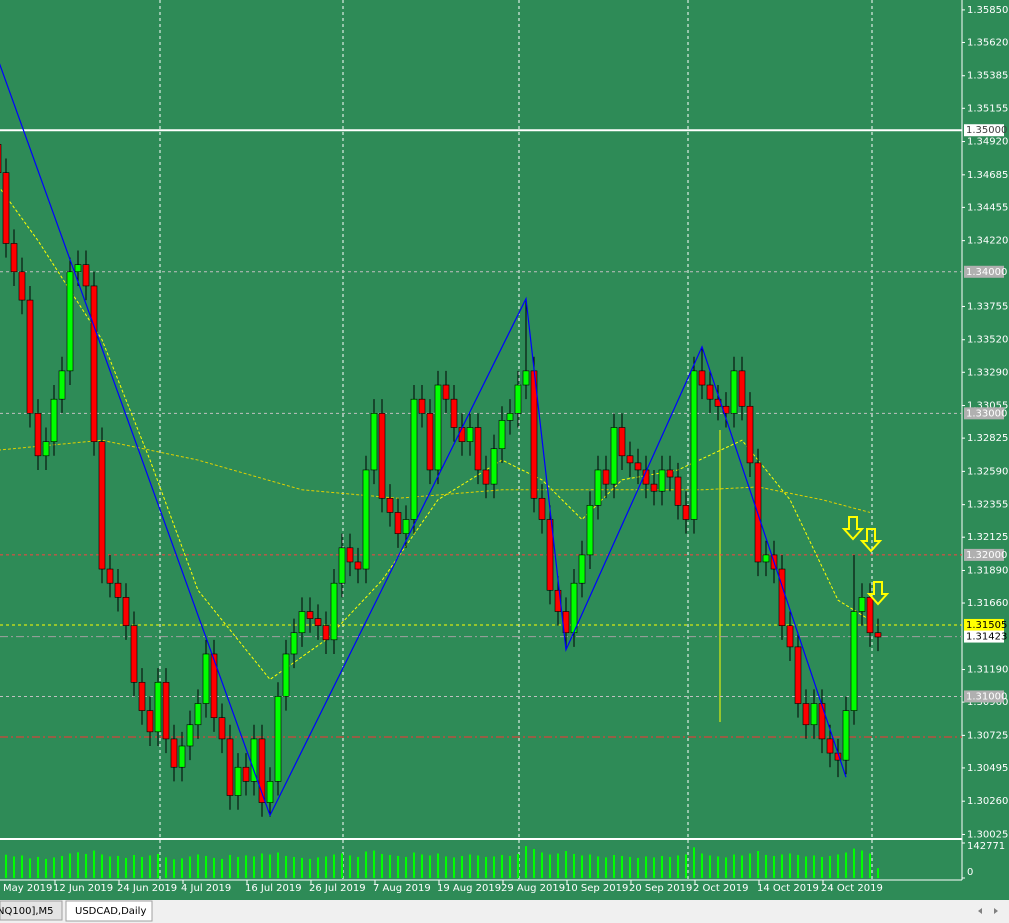 Image resolution: width=1009 pixels, height=923 pixels. What do you see at coordinates (987, 603) in the screenshot?
I see `y-tick-label: 1.31660` at bounding box center [987, 603].